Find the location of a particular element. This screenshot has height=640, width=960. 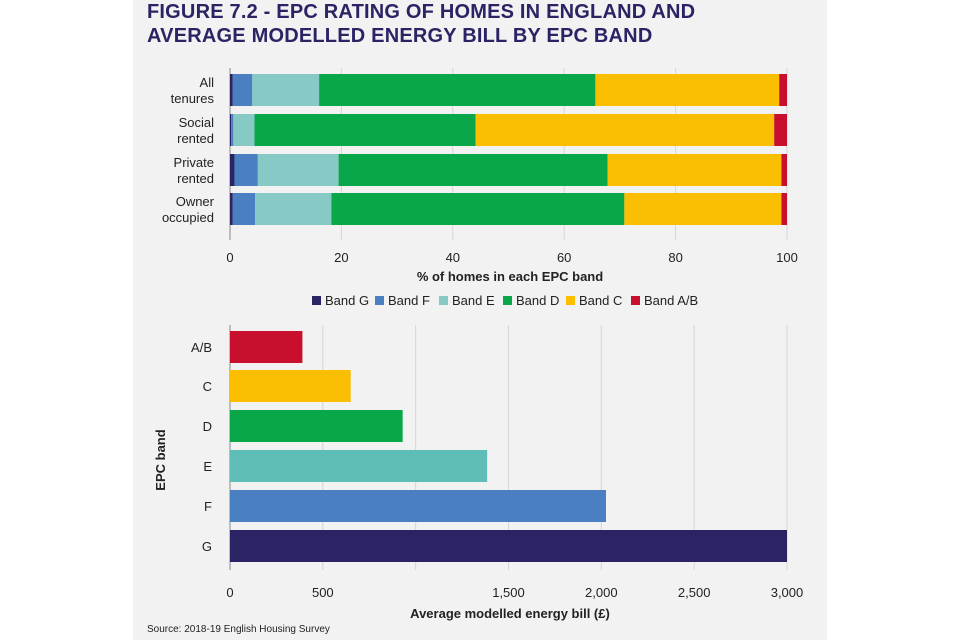

x-tick-label: 1,500 is located at coordinates (508, 592).